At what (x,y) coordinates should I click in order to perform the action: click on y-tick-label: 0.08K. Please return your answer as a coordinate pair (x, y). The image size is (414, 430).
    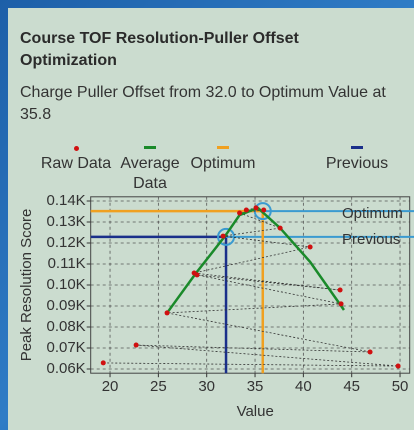
    Looking at the image, I should click on (65, 326).